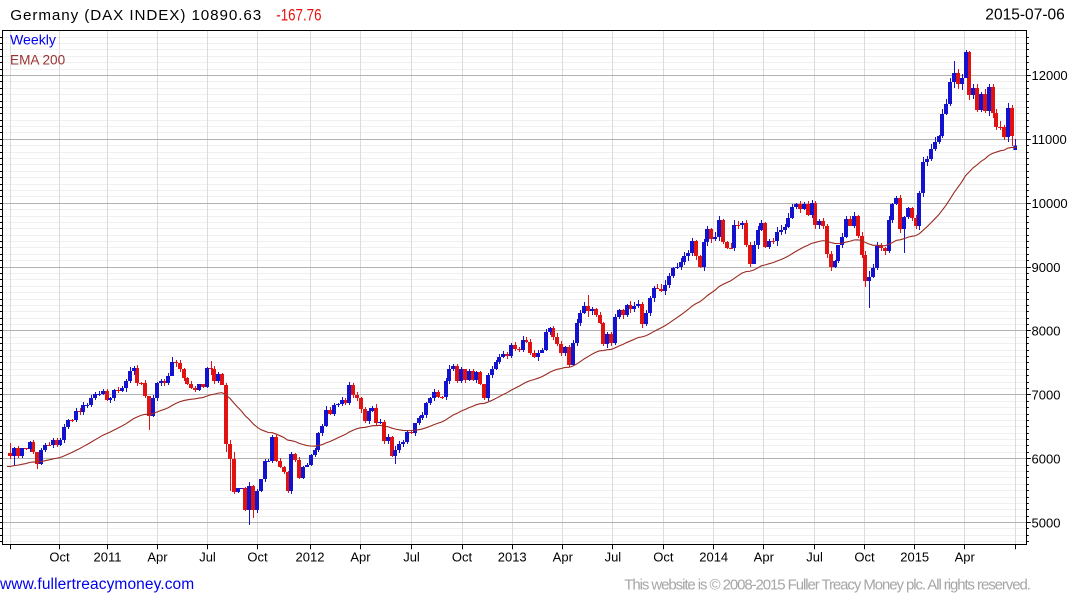  I want to click on svg-text: 5000, so click(1046, 522).